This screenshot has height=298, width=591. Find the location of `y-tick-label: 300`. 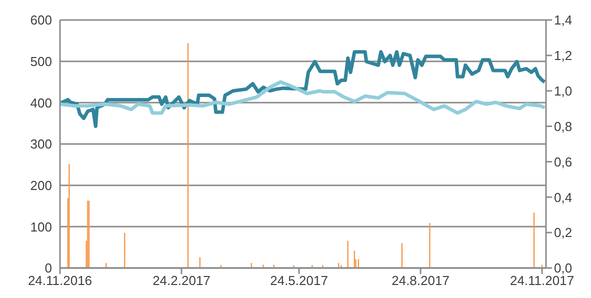

y-tick-label: 300 is located at coordinates (41, 144).